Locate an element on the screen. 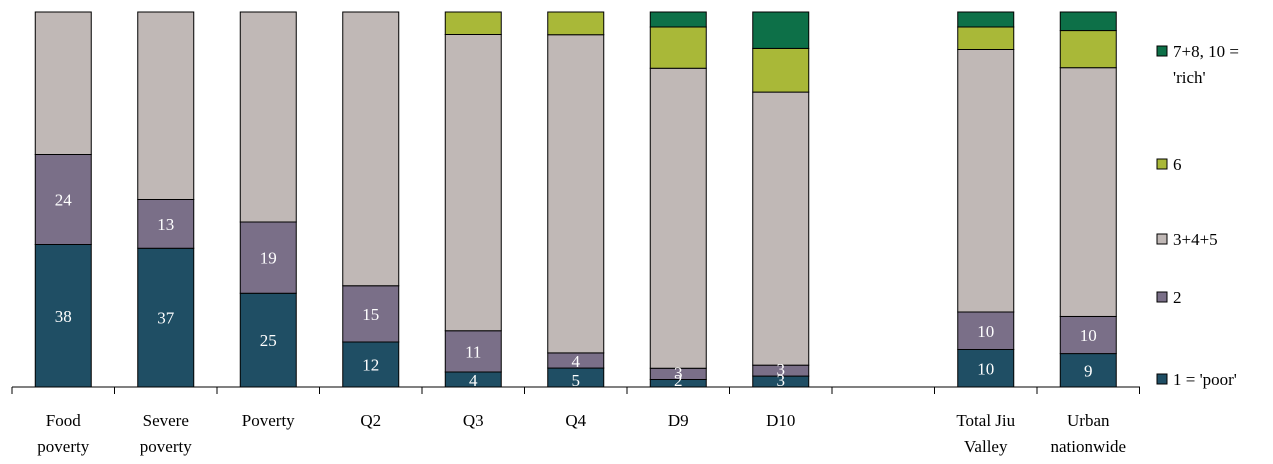 This screenshot has width=1273, height=464. legend-label: 1 = 'poor' is located at coordinates (1205, 379).